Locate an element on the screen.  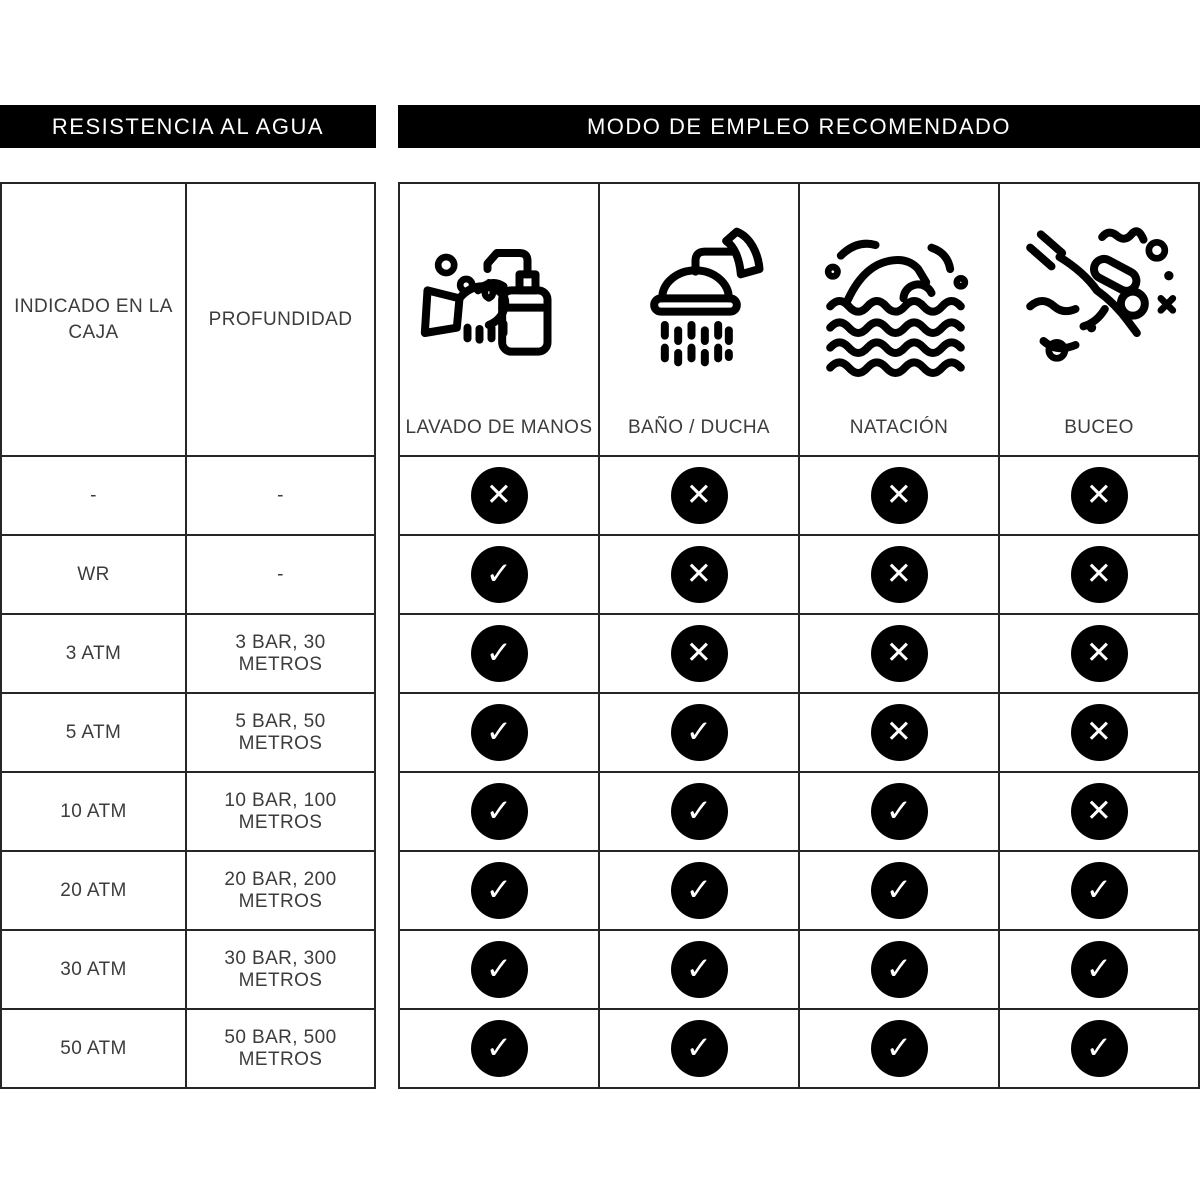
left-section-header: RESISTENCIA AL AGUA is located at coordinates (188, 126).